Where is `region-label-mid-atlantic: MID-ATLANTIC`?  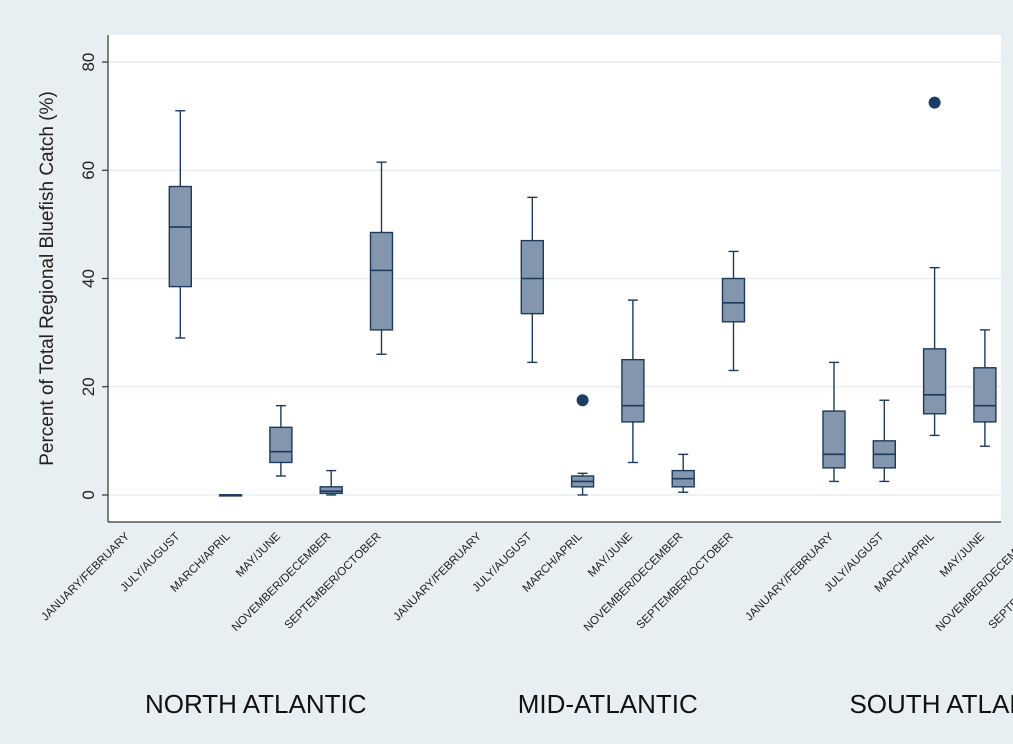 region-label-mid-atlantic: MID-ATLANTIC is located at coordinates (608, 704).